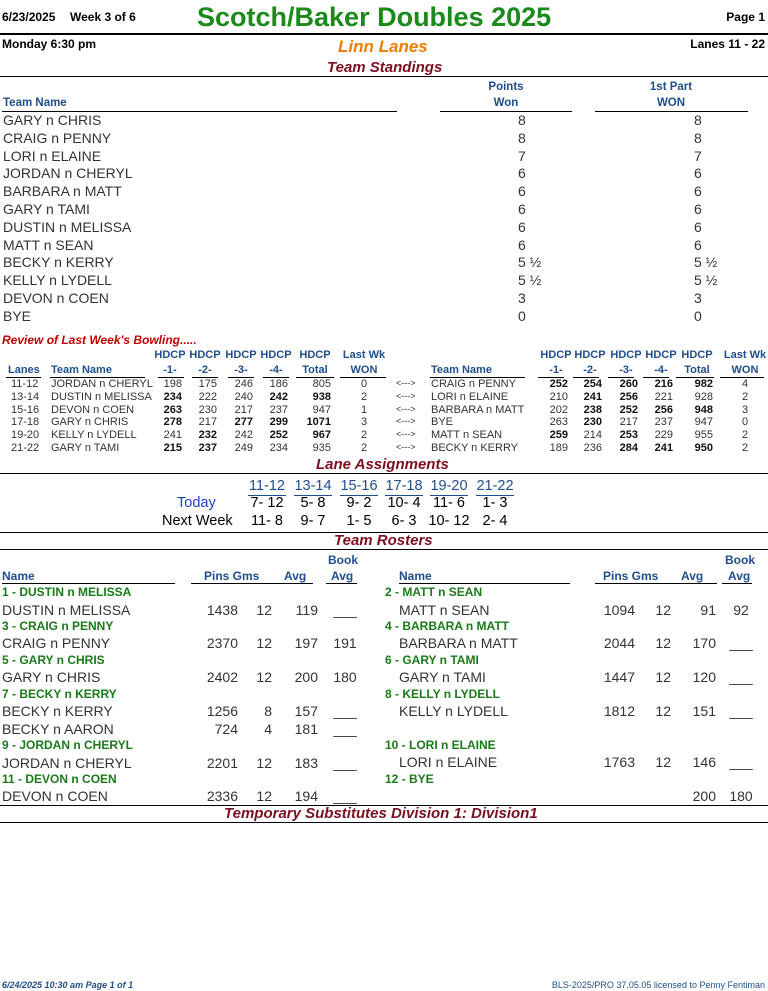 This screenshot has width=768, height=991. I want to click on roster-bowler-name: GARY n CHRIS, so click(51, 677).